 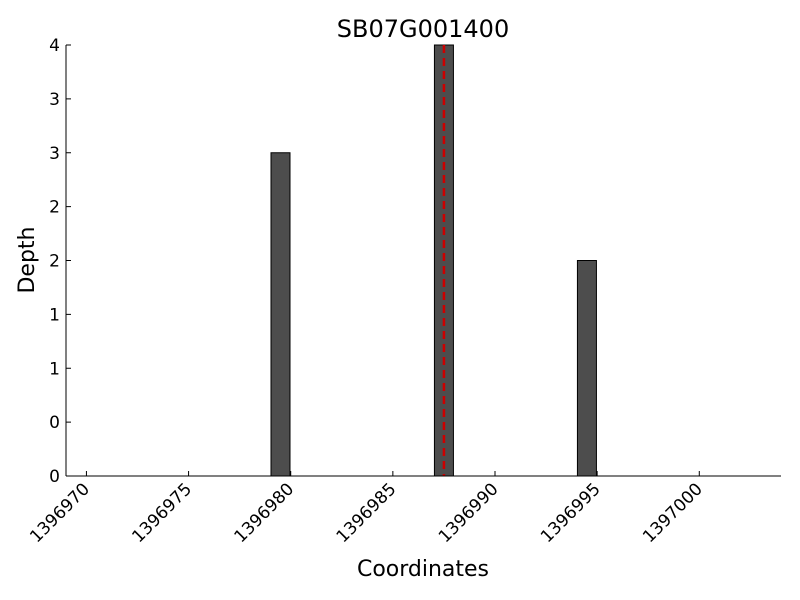 What do you see at coordinates (60, 513) in the screenshot?
I see `x-tick-label: 1396970` at bounding box center [60, 513].